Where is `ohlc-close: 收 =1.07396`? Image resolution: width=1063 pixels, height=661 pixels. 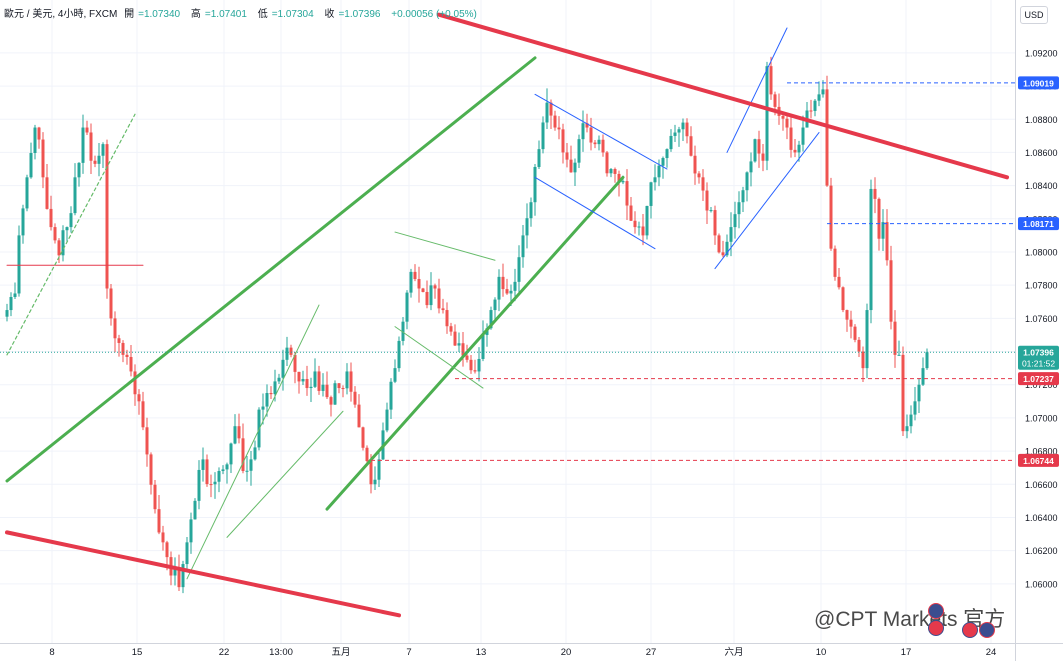
ohlc-close: 收 =1.07396 is located at coordinates (352, 14).